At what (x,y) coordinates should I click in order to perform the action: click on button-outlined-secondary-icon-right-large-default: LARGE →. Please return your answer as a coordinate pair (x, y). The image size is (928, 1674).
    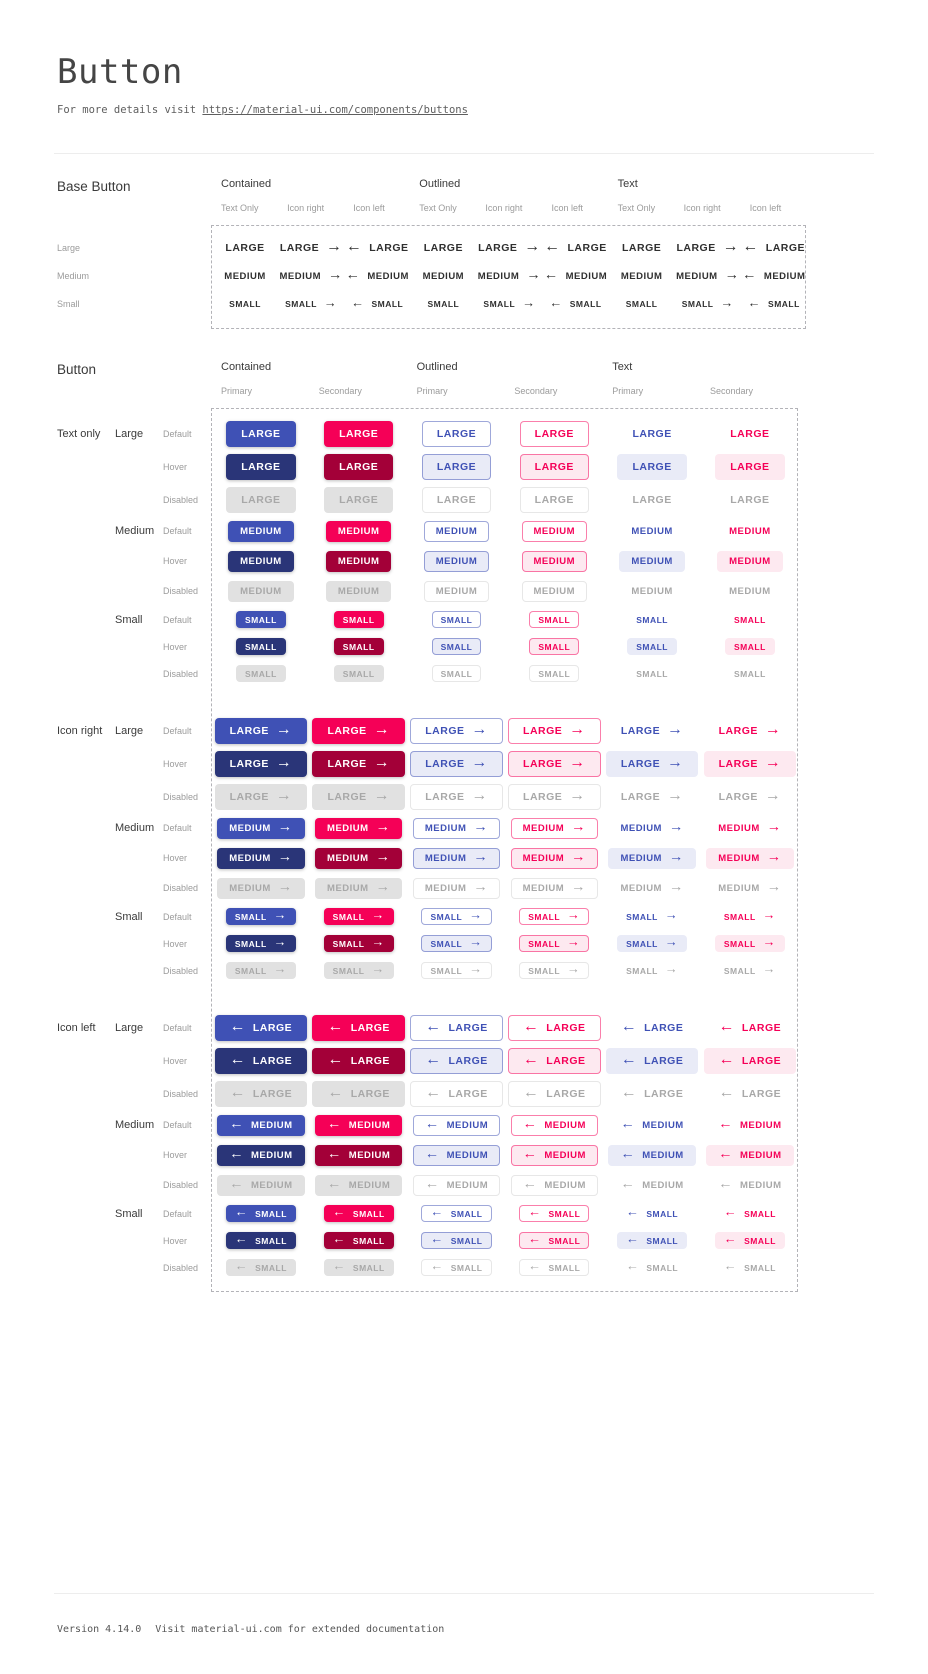
    Looking at the image, I should click on (554, 730).